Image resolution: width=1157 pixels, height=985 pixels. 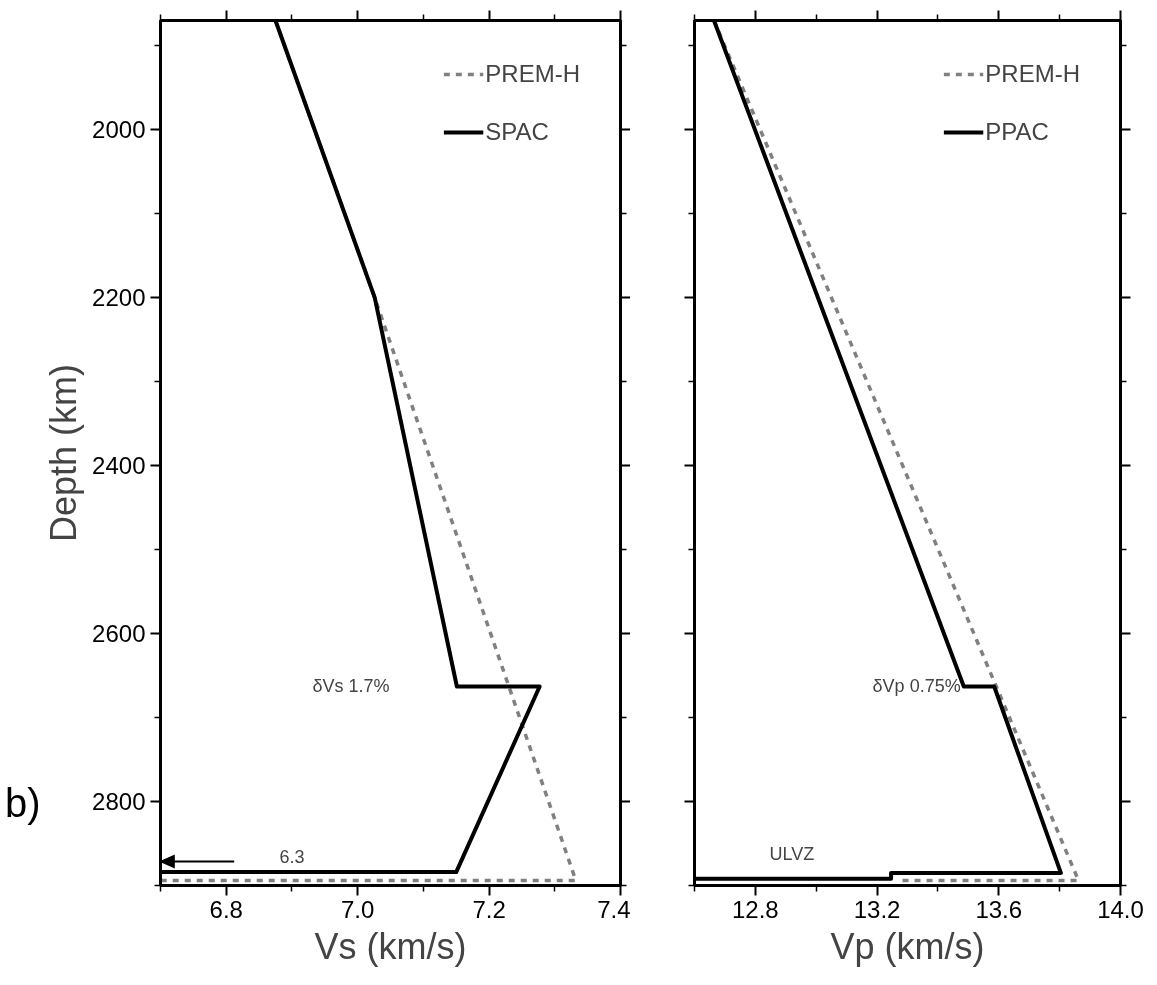 What do you see at coordinates (119, 130) in the screenshot?
I see `y-tick-label: 2000` at bounding box center [119, 130].